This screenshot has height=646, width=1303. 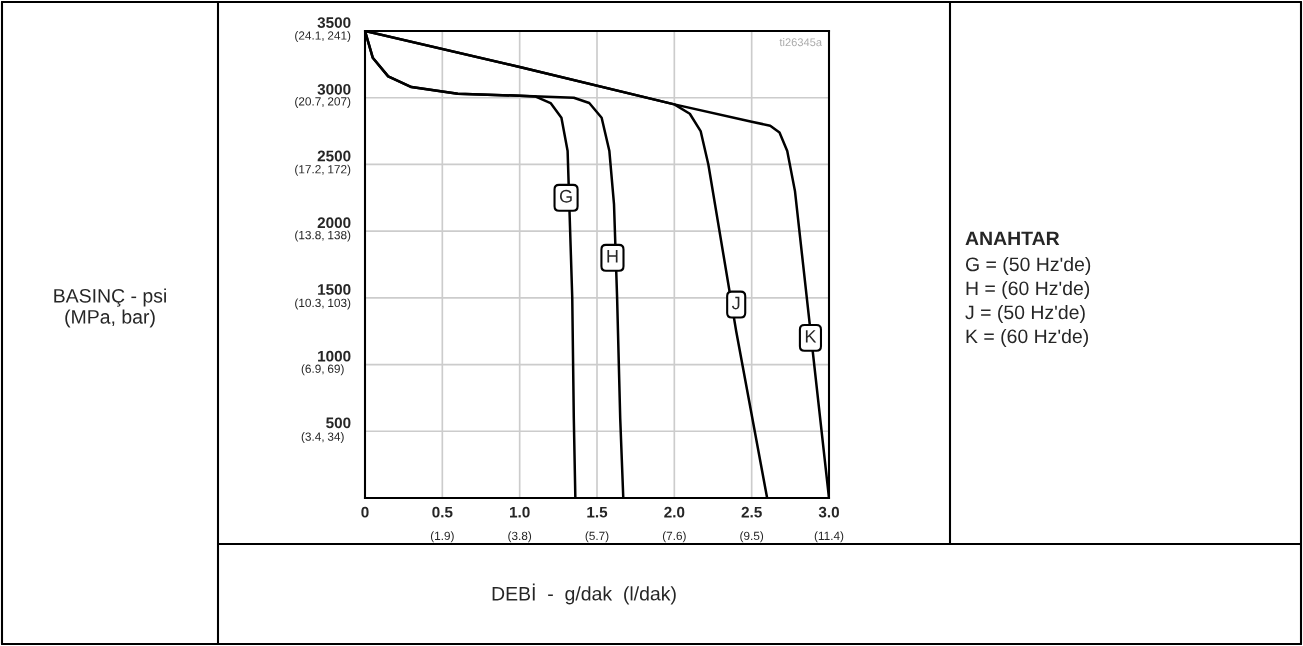 What do you see at coordinates (339, 102) in the screenshot?
I see `y3-tick-label: 207)` at bounding box center [339, 102].